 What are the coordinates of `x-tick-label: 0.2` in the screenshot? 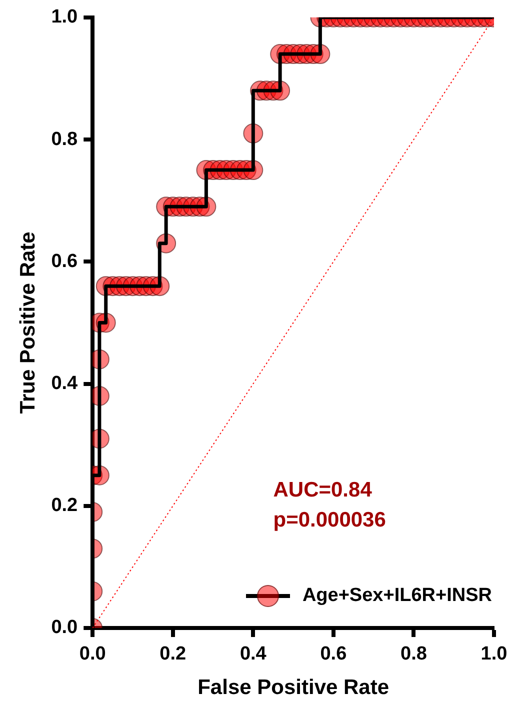 It's located at (173, 654).